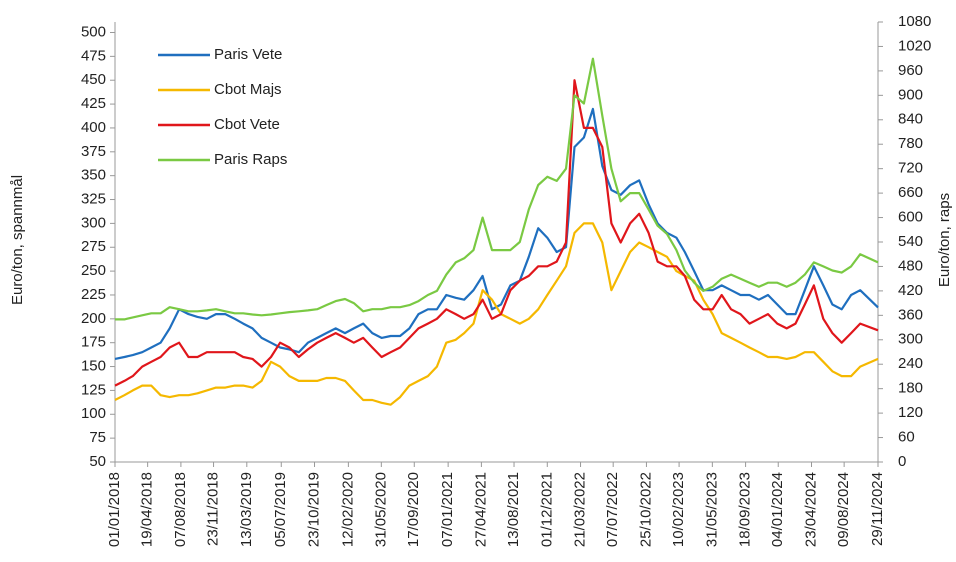 Image resolution: width=956 pixels, height=562 pixels. Describe the element at coordinates (250, 159) in the screenshot. I see `legend-label: Paris Raps` at that location.